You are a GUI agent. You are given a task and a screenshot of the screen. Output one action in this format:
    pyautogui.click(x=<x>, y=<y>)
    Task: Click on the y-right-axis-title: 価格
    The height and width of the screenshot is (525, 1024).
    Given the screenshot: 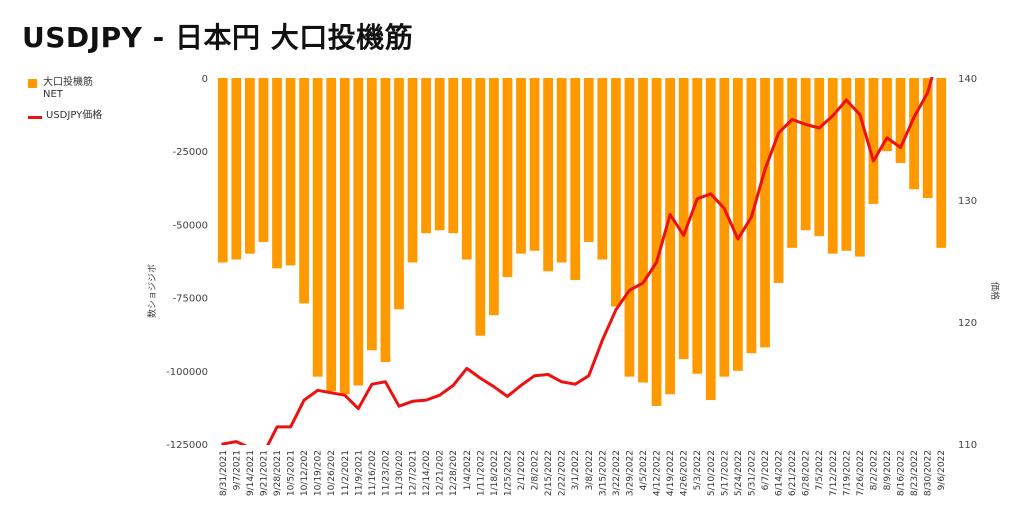 What is the action you would take?
    pyautogui.click(x=995, y=291)
    